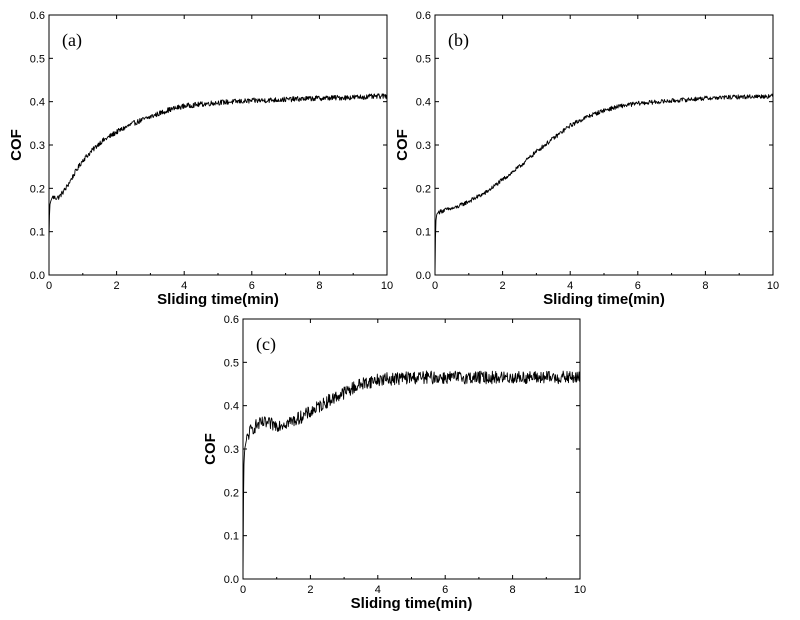 This screenshot has width=800, height=620. I want to click on panel-label: (c), so click(266, 344).